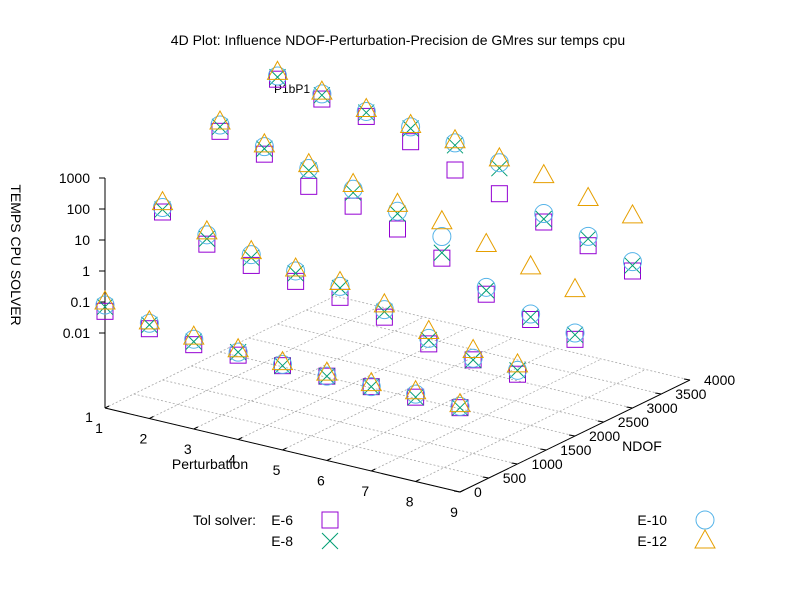 This screenshot has height=600, width=800. I want to click on x-tick-label: 4, so click(232, 460).